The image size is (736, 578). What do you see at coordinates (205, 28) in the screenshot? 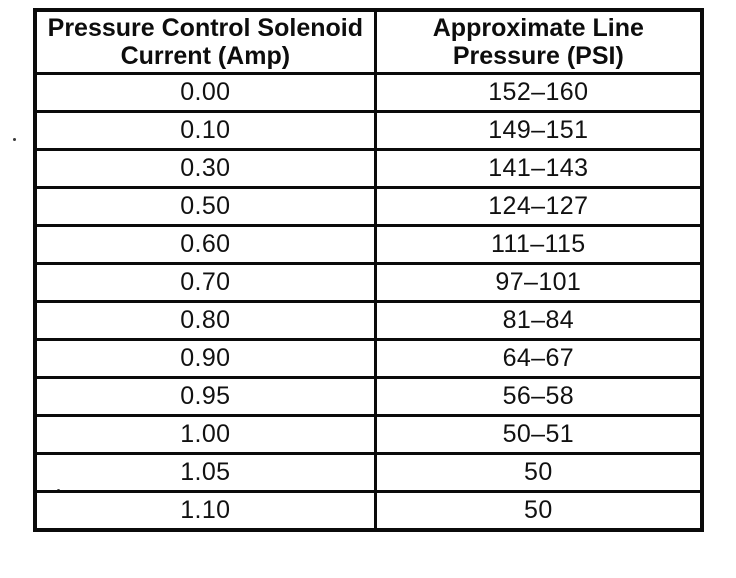
I see `header-line: Pressure Control Solenoid` at bounding box center [205, 28].